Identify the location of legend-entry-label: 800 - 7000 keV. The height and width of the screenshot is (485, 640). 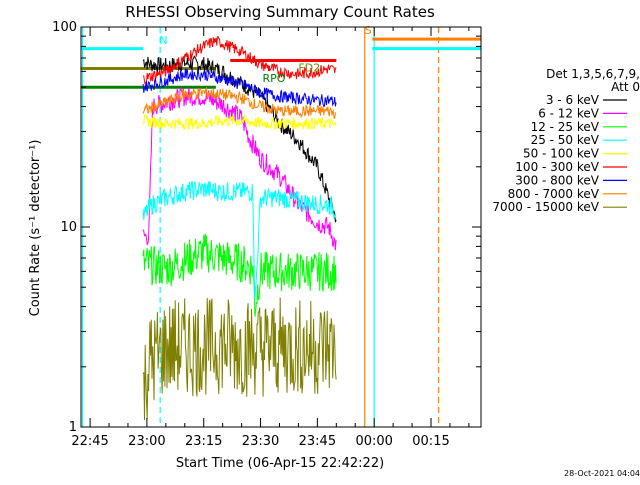
(554, 194).